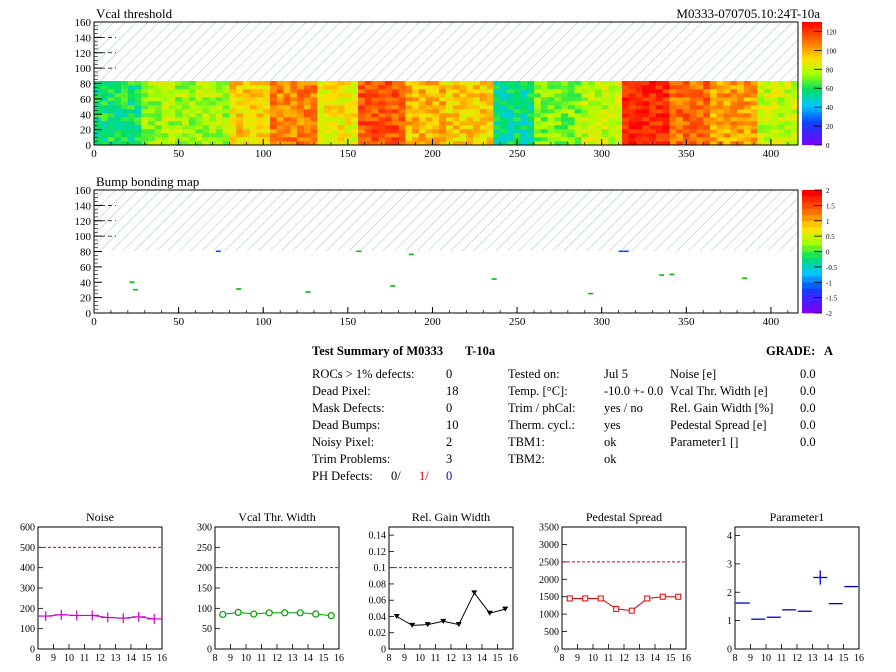 The height and width of the screenshot is (672, 896). Describe the element at coordinates (86, 283) in the screenshot. I see `y-tick-label: 40` at that location.